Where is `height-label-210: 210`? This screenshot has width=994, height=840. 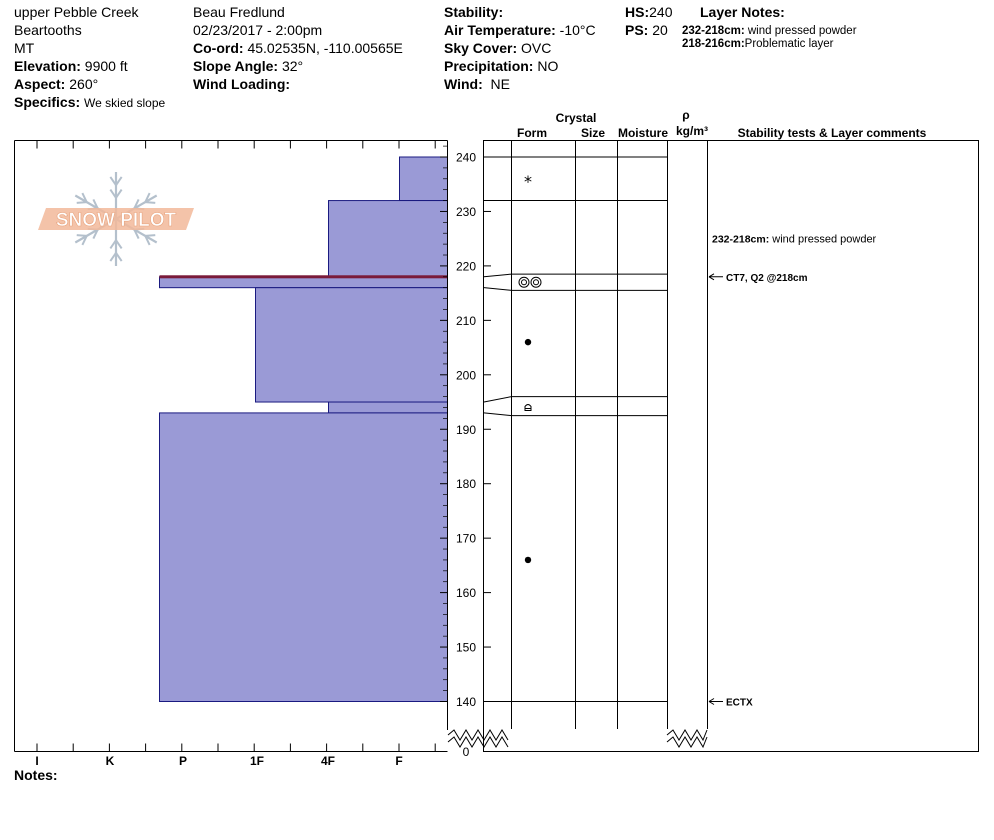 height-label-210: 210 is located at coordinates (466, 321).